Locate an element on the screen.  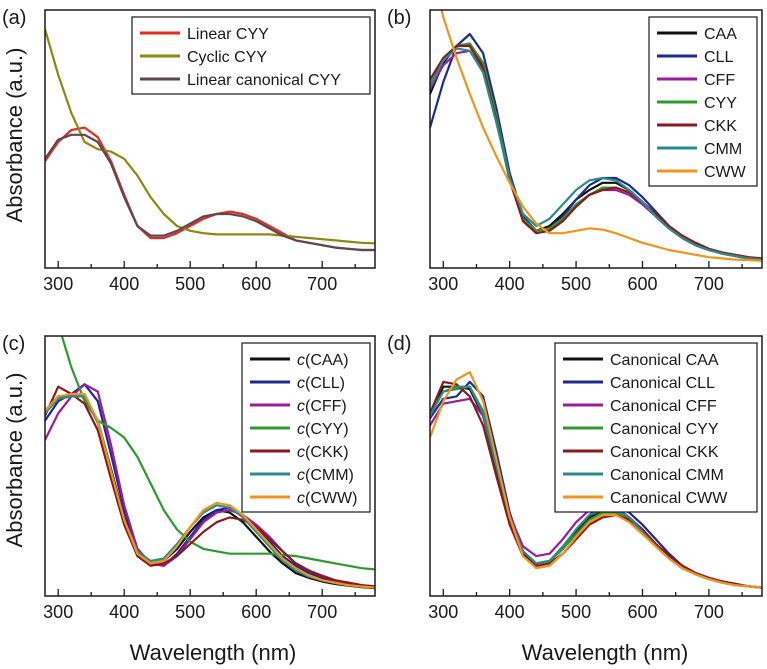
legend-label: c(CFF) is located at coordinates (322, 406).